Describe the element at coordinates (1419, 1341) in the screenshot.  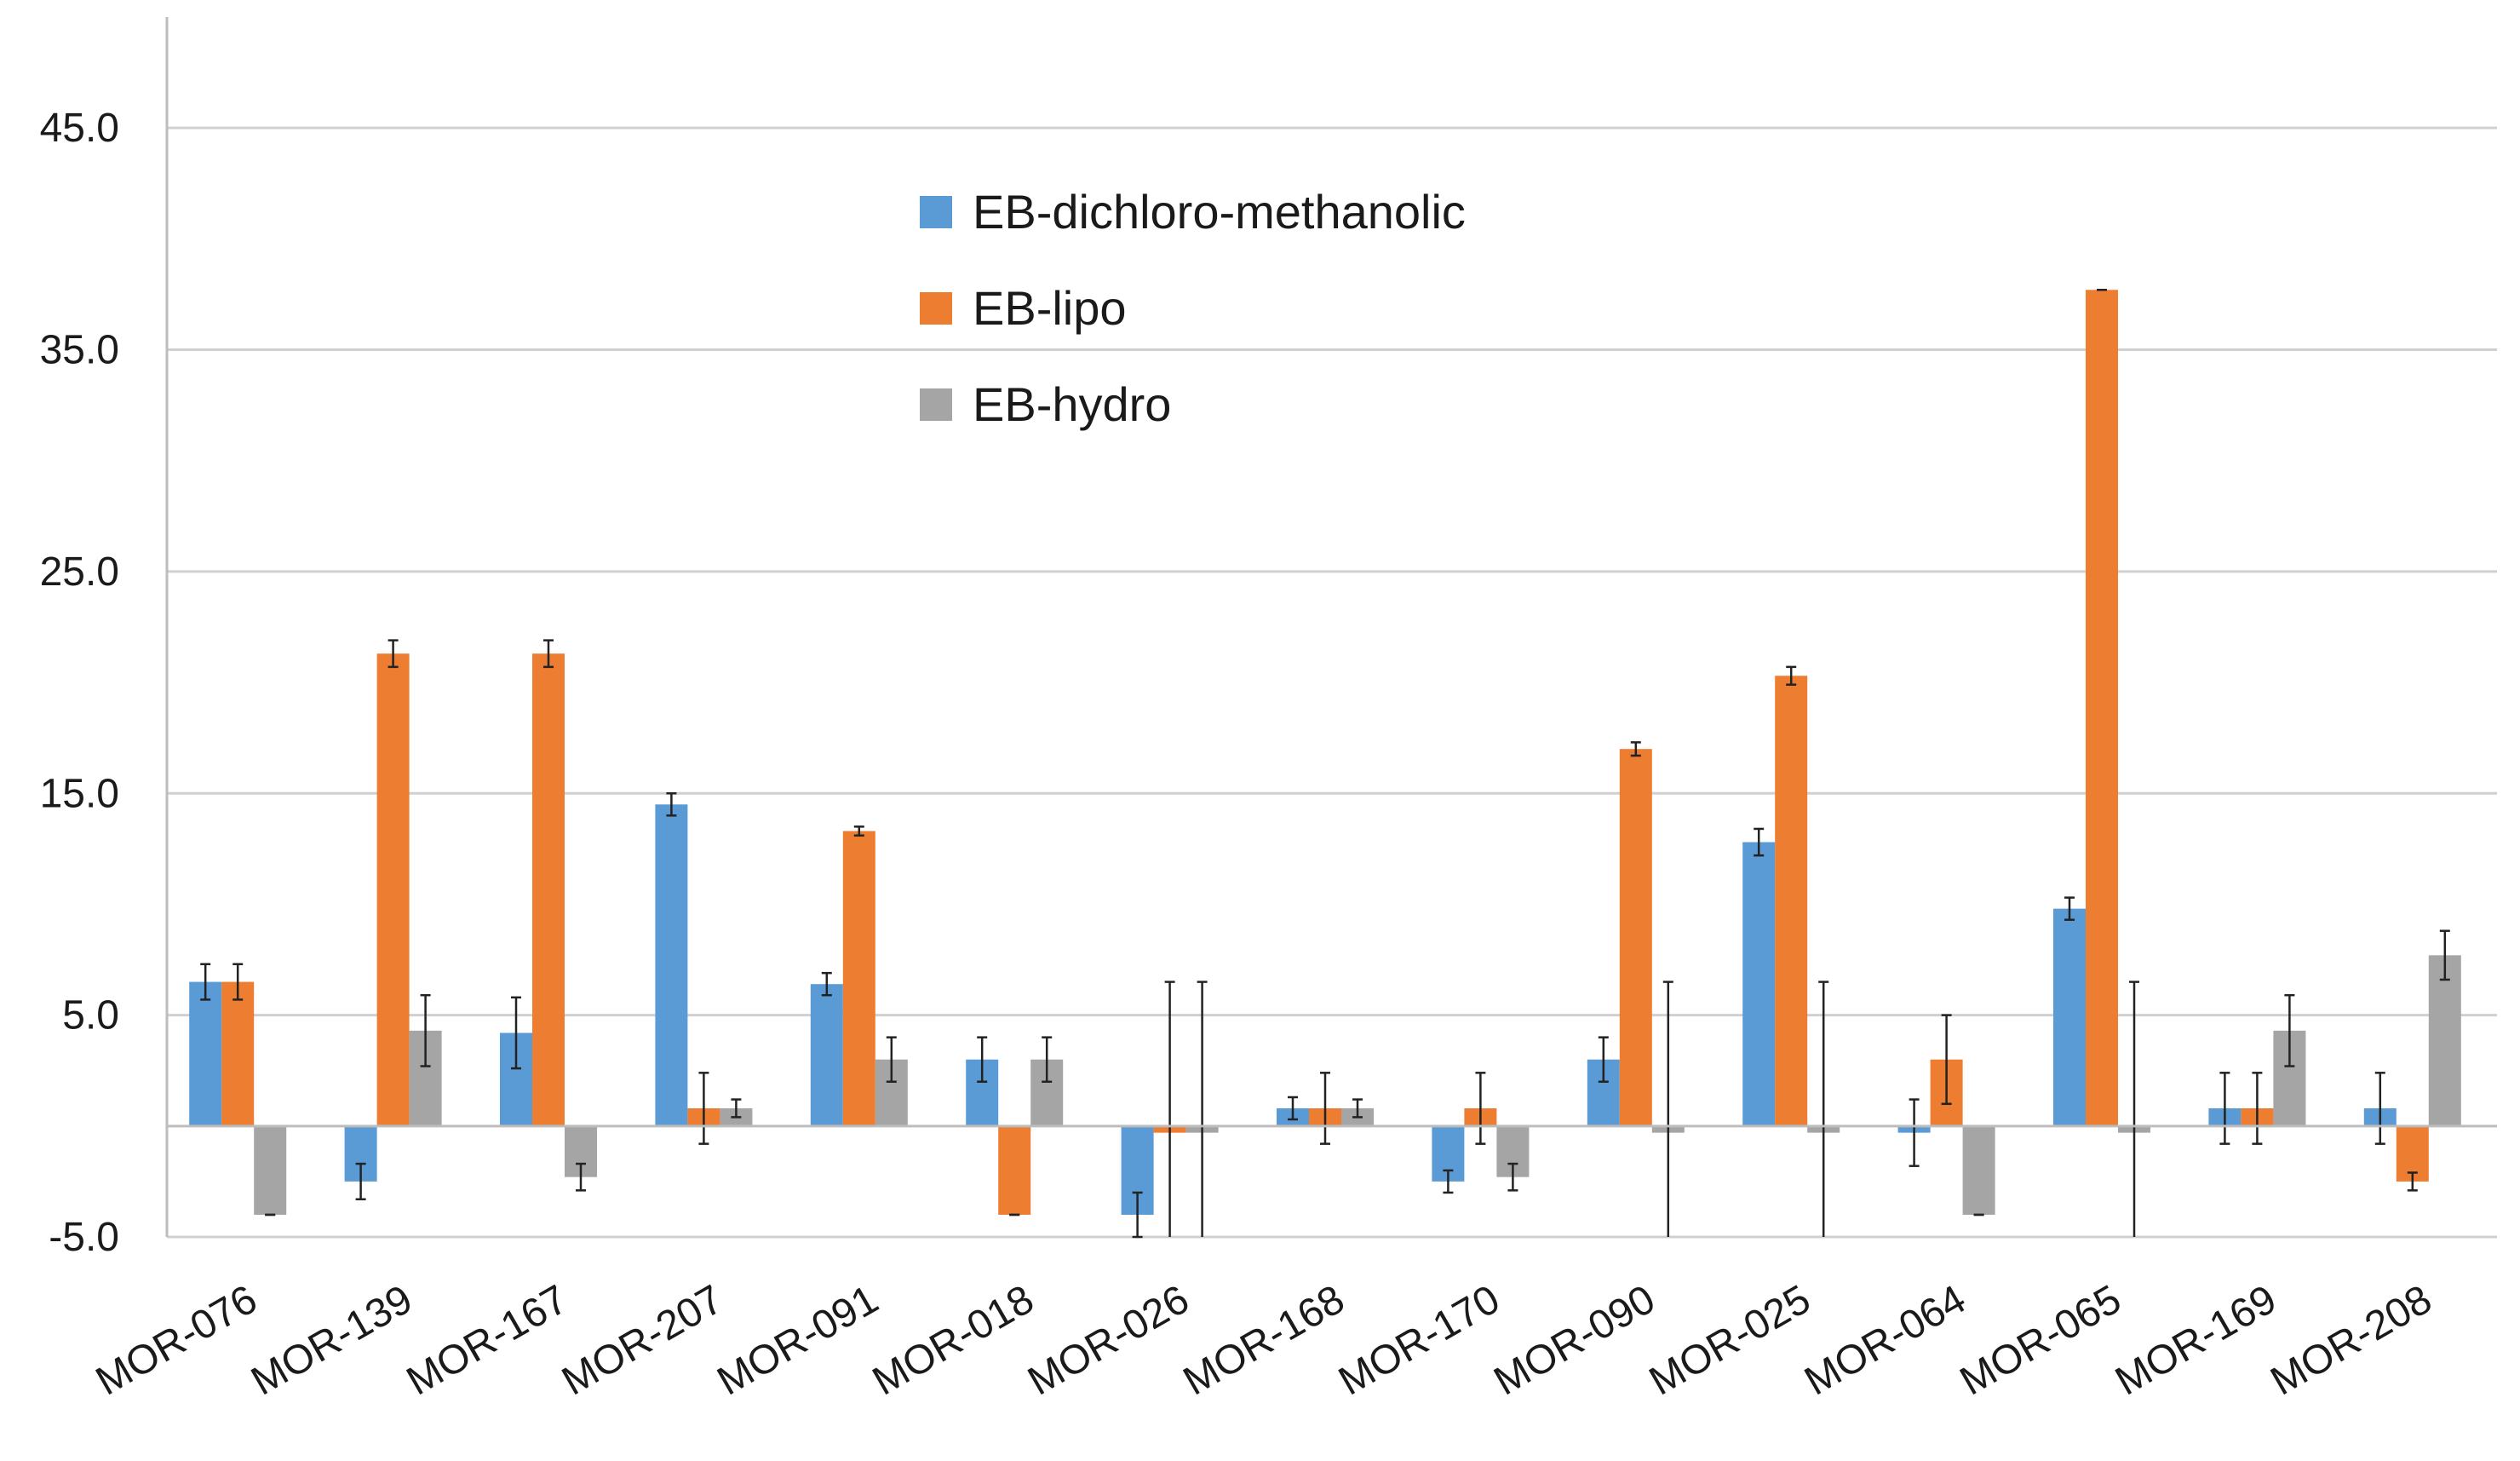
I see `x-tick-label: MOR-170` at that location.